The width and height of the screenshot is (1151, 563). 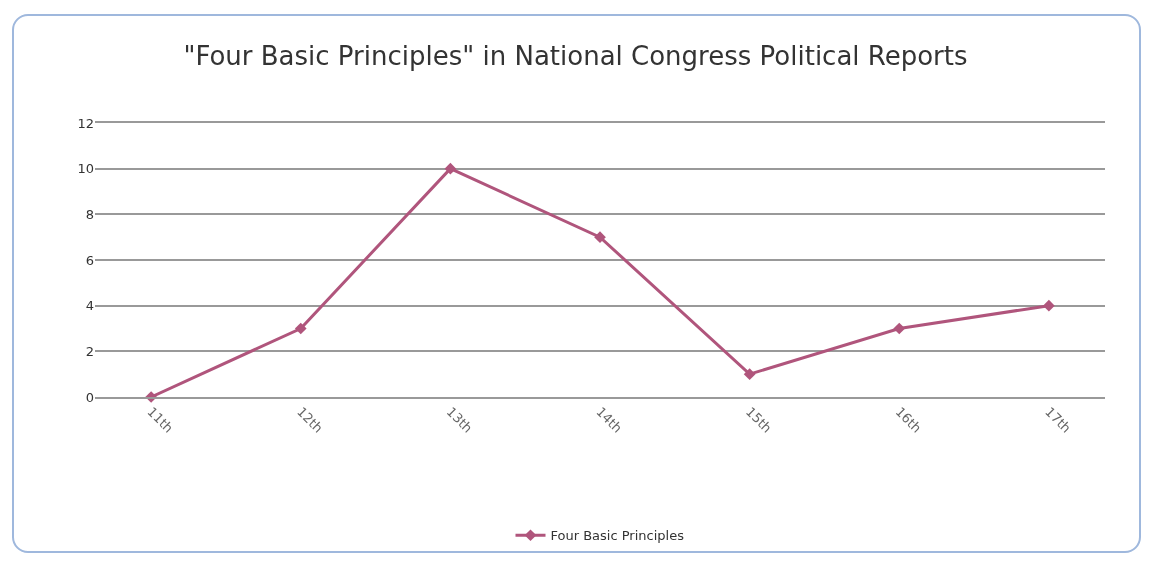 What do you see at coordinates (89, 306) in the screenshot?
I see `y-tick-label: 4` at bounding box center [89, 306].